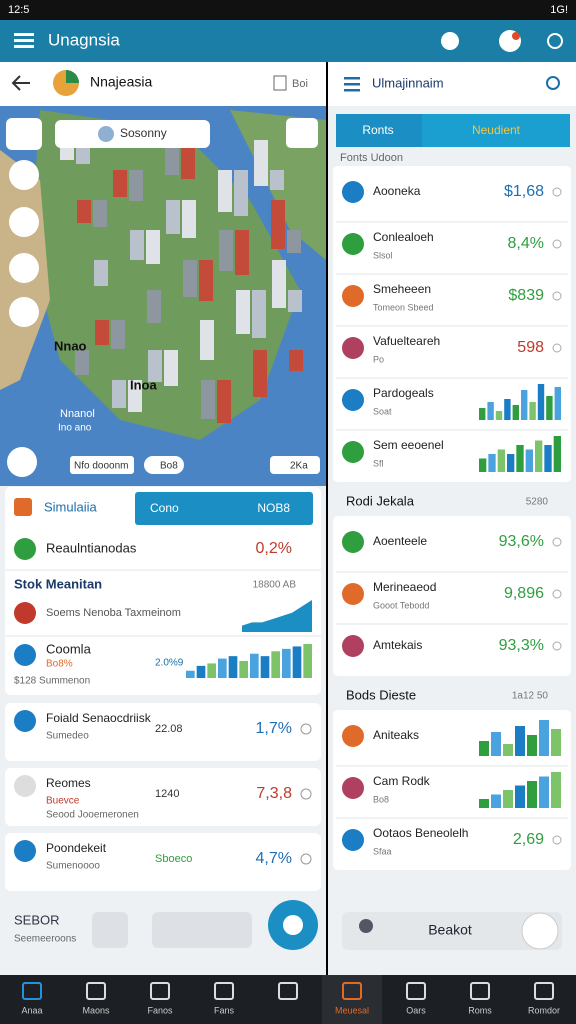 This screenshot has height=1024, width=576. Describe the element at coordinates (396, 735) in the screenshot. I see `item-title: Aniteaks` at that location.